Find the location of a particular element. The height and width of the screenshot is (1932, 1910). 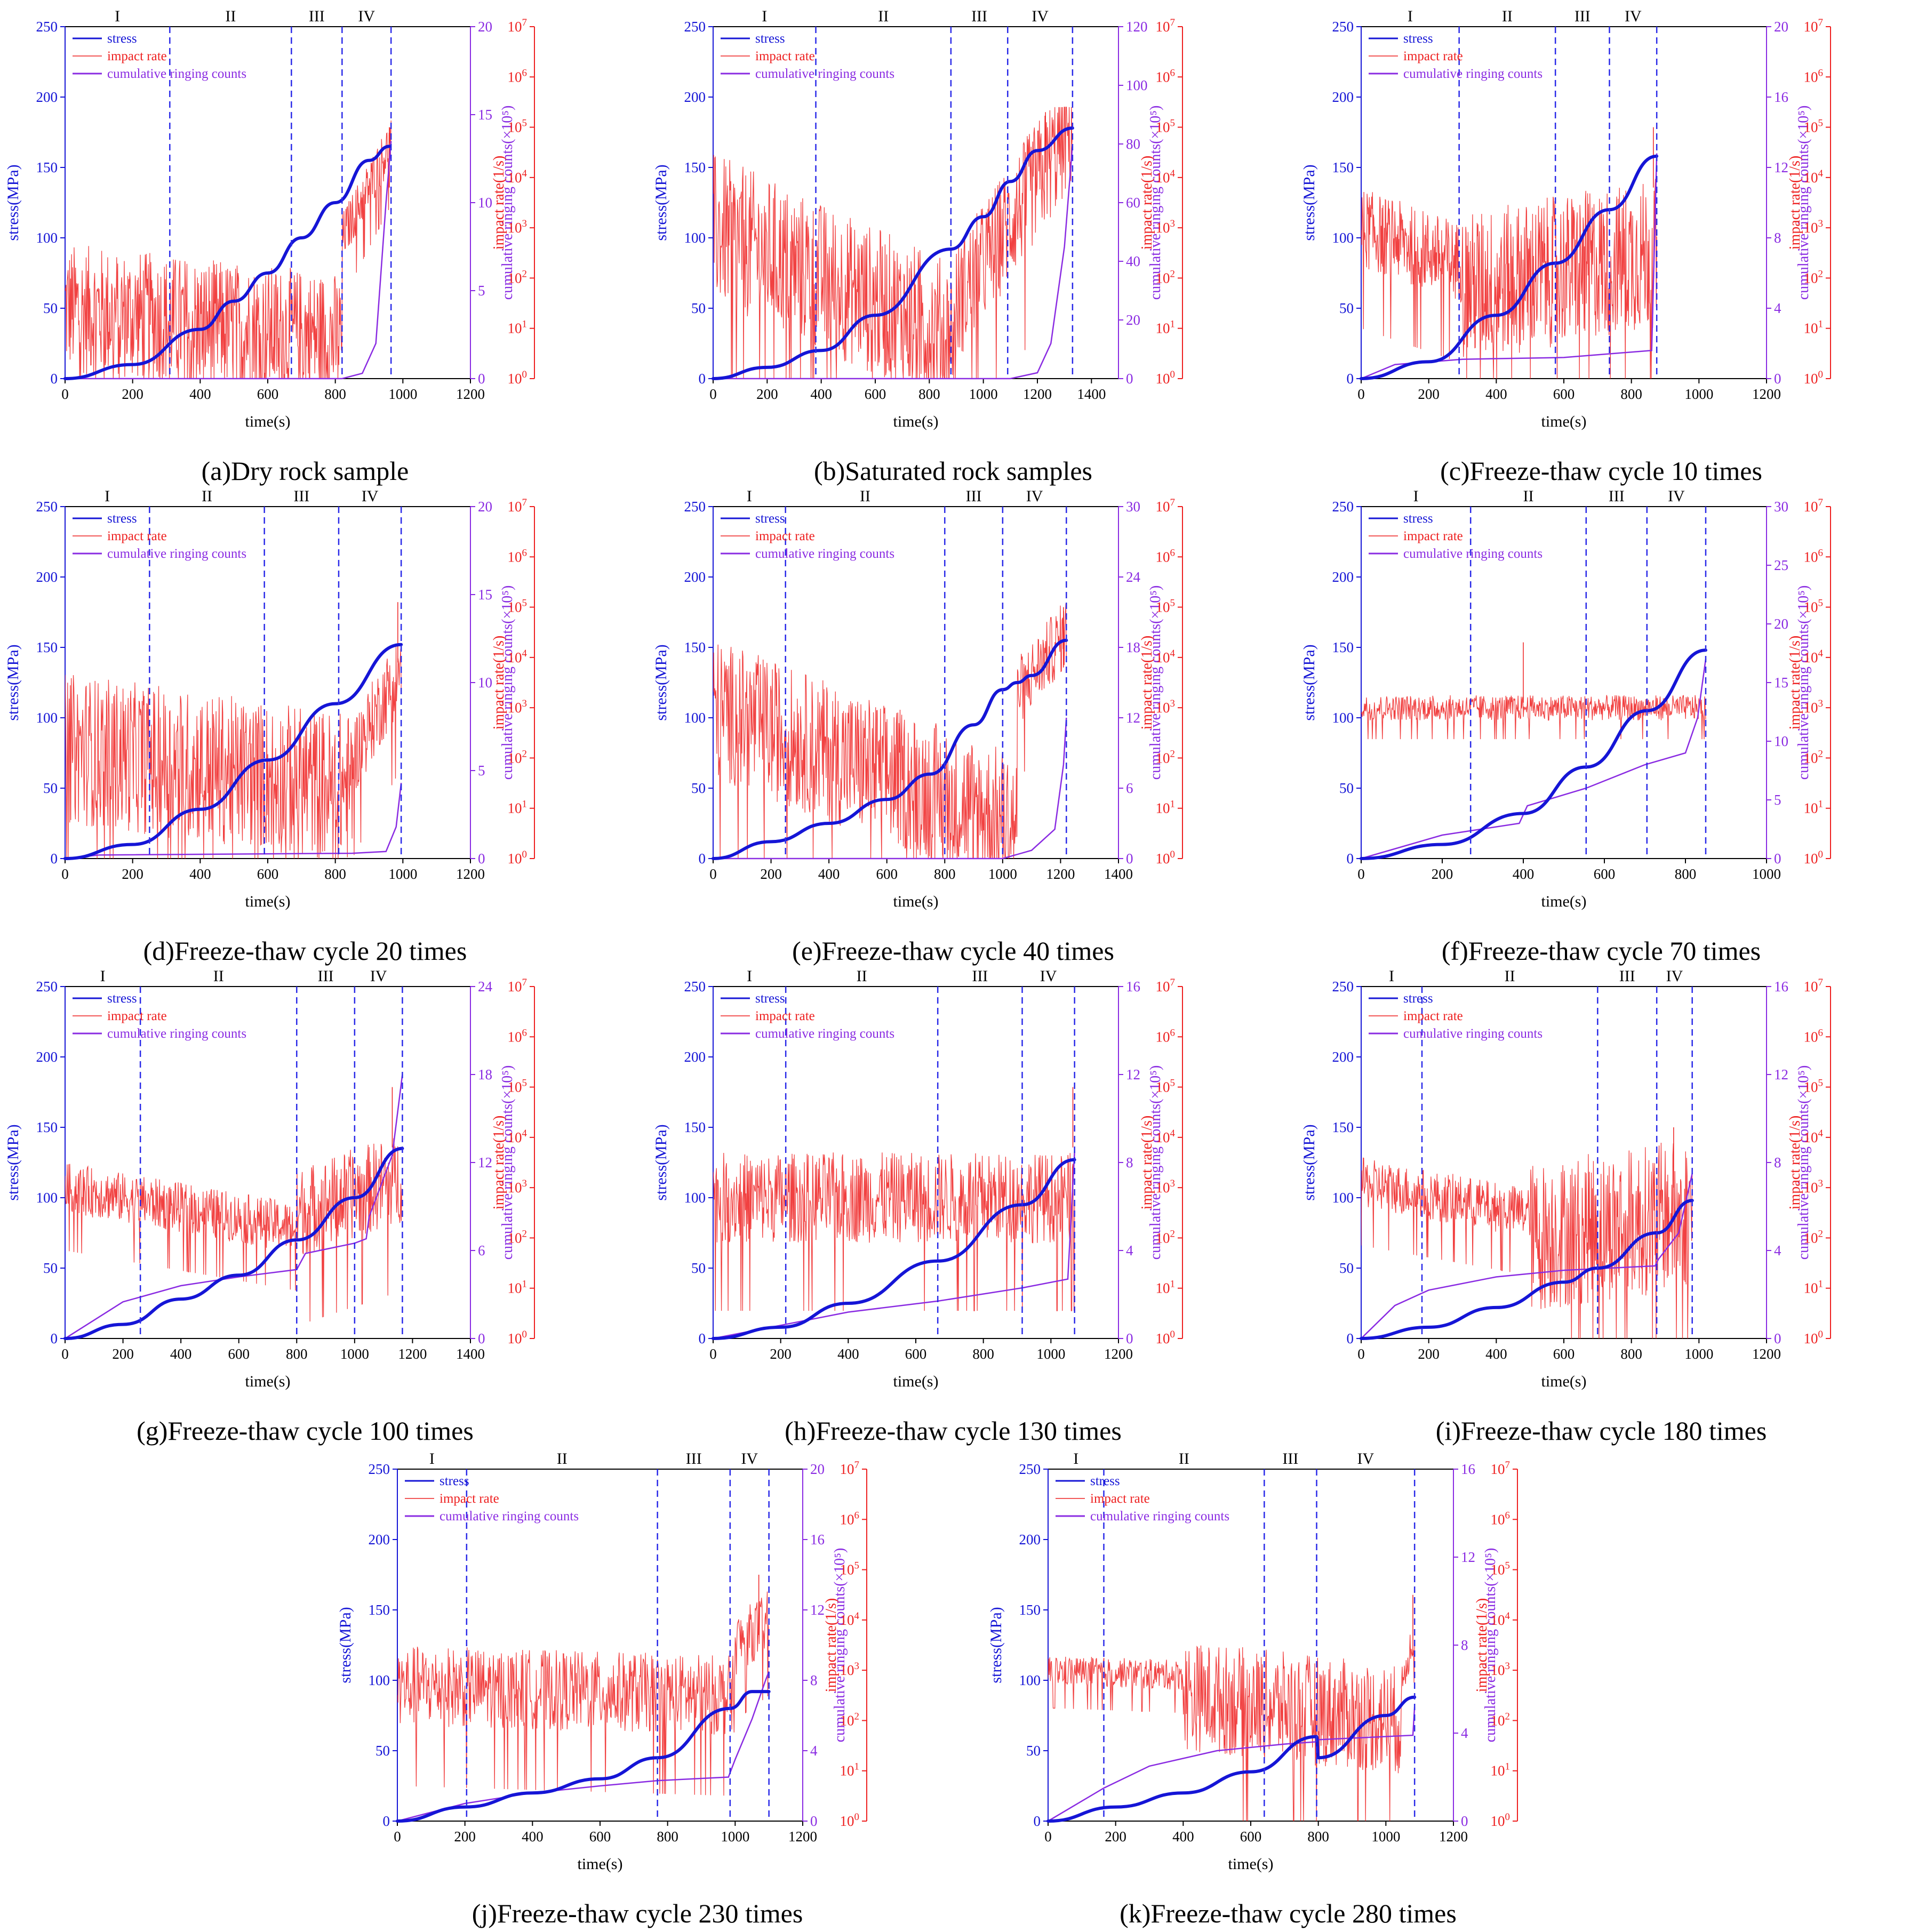

x-tick-label: 1400 is located at coordinates (471, 1354).